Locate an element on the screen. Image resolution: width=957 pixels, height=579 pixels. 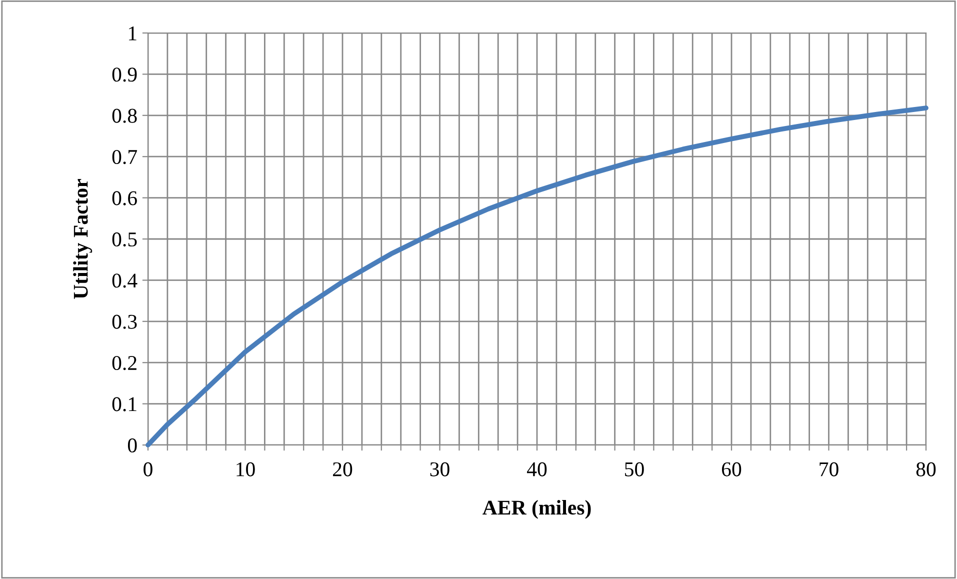
x-tick-label: 30 is located at coordinates (440, 469).